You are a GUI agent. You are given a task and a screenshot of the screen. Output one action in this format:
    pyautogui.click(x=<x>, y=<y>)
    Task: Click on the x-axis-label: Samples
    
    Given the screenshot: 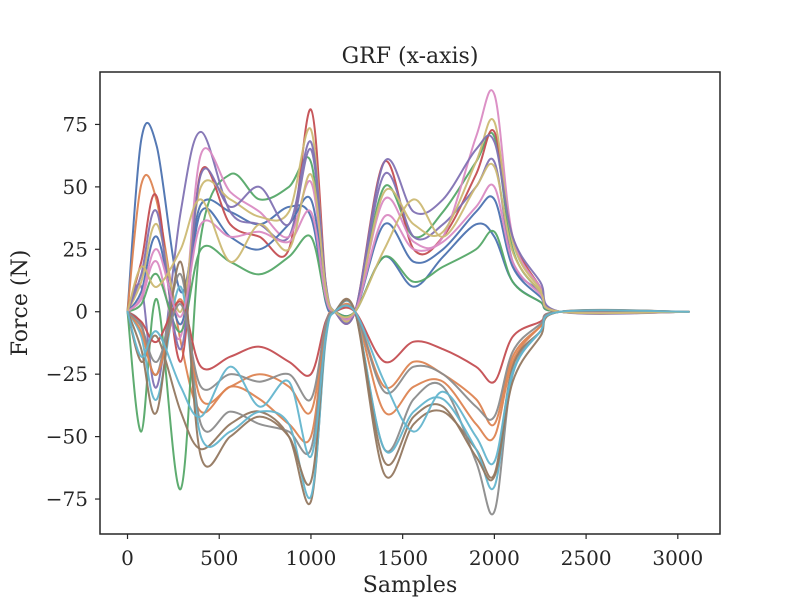 What is the action you would take?
    pyautogui.click(x=410, y=585)
    